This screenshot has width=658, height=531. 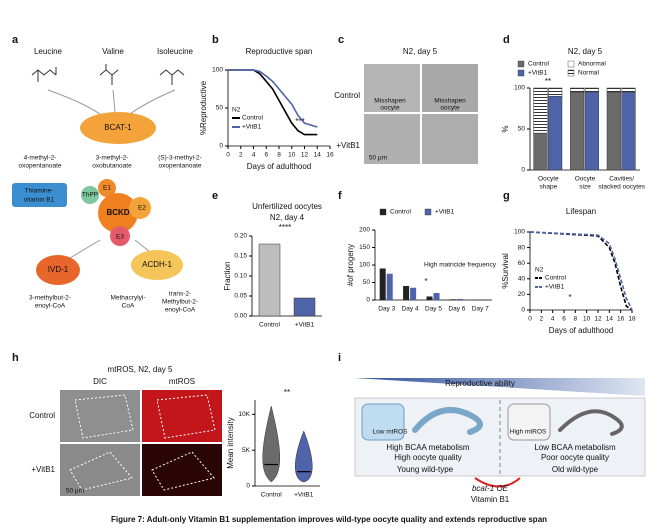 What do you see at coordinates (420, 51) in the screenshot?
I see `panel-title: N2, day 5` at bounding box center [420, 51].